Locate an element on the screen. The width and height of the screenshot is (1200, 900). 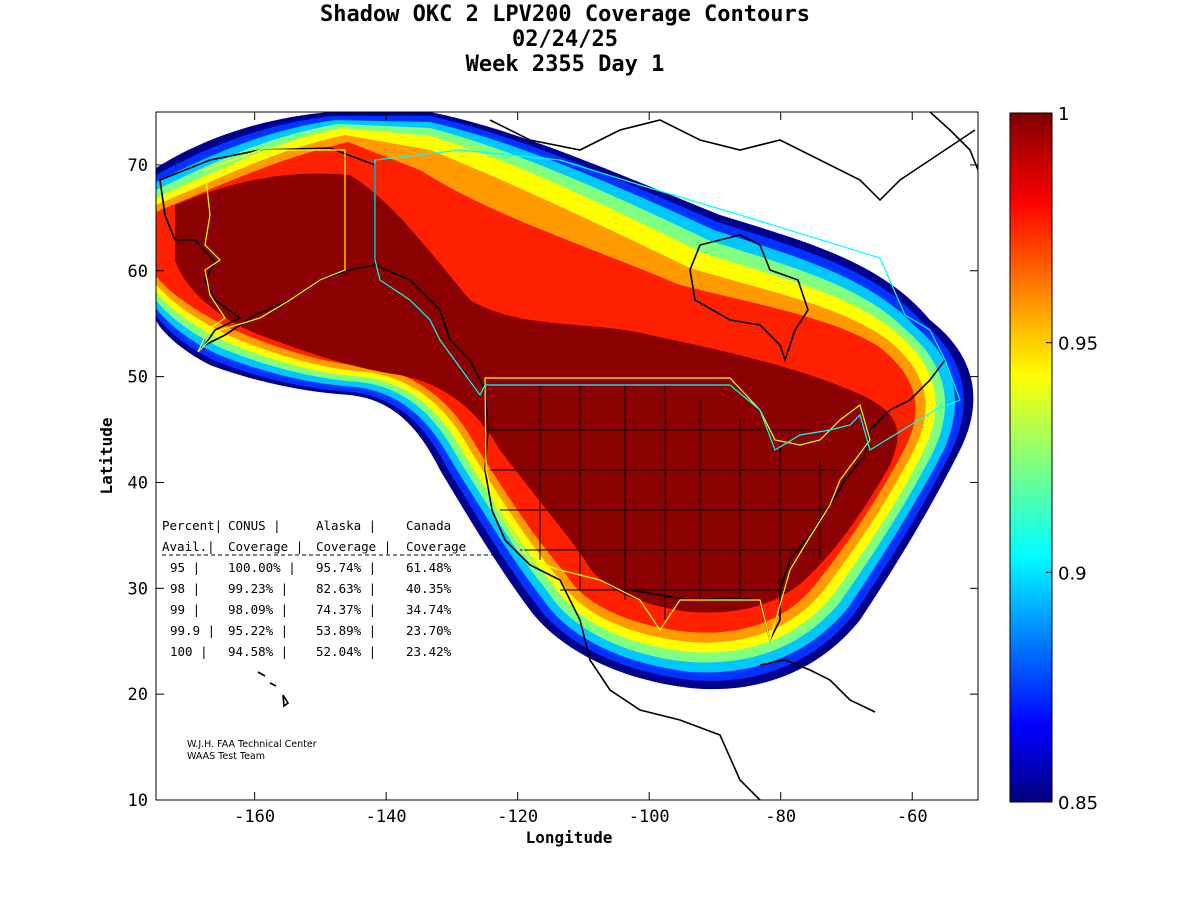
y-tick-label: 30 is located at coordinates (138, 589).